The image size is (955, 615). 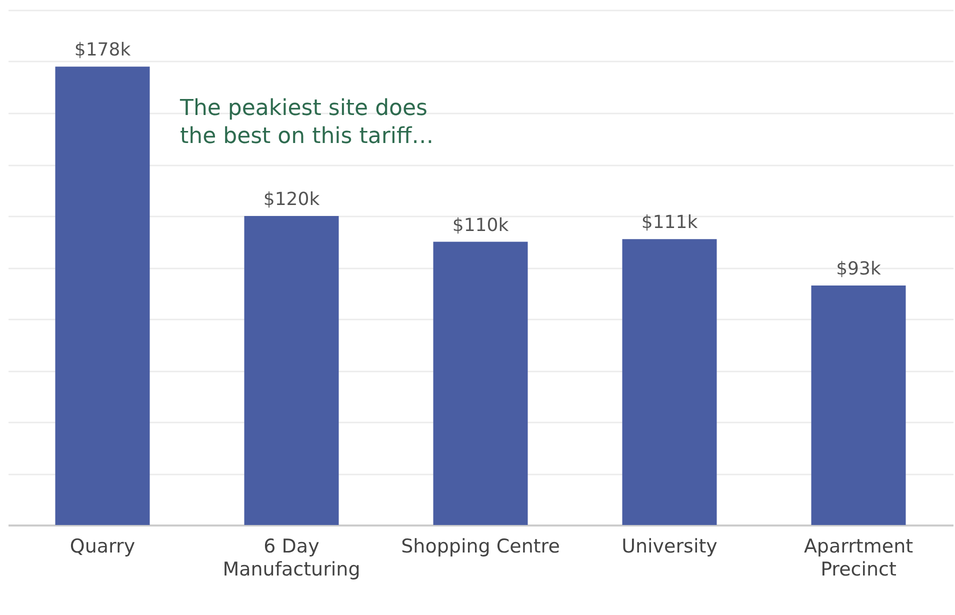 I want to click on data-label: $178k, so click(x=103, y=50).